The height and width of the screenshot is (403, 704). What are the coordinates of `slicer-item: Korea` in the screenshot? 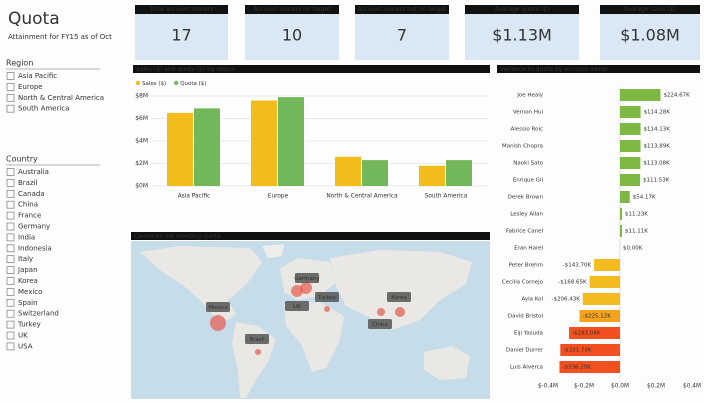 It's located at (28, 281).